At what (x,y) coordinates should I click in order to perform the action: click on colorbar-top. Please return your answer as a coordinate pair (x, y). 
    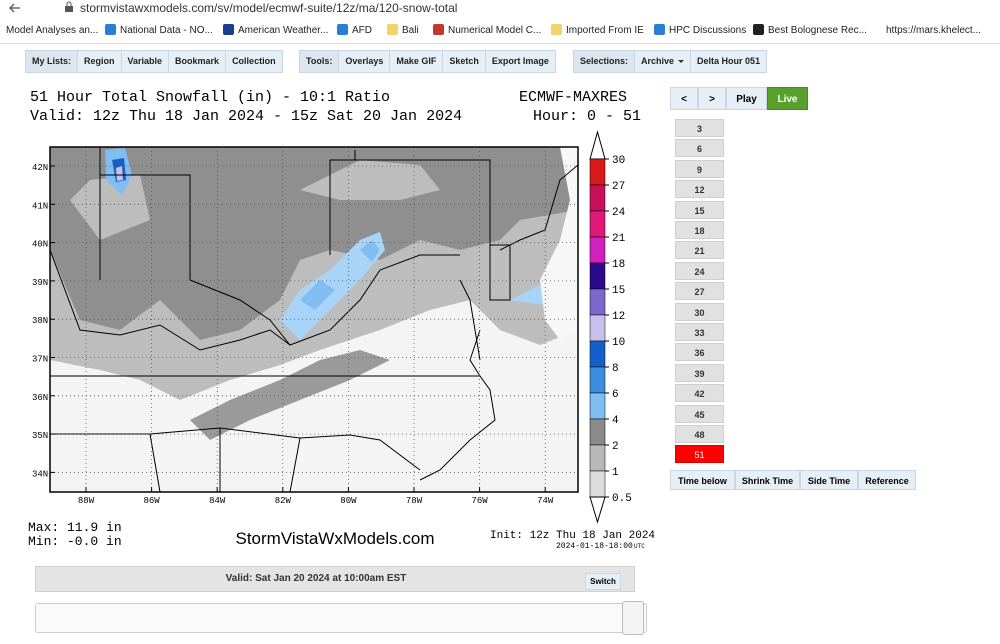
    Looking at the image, I should click on (597, 145).